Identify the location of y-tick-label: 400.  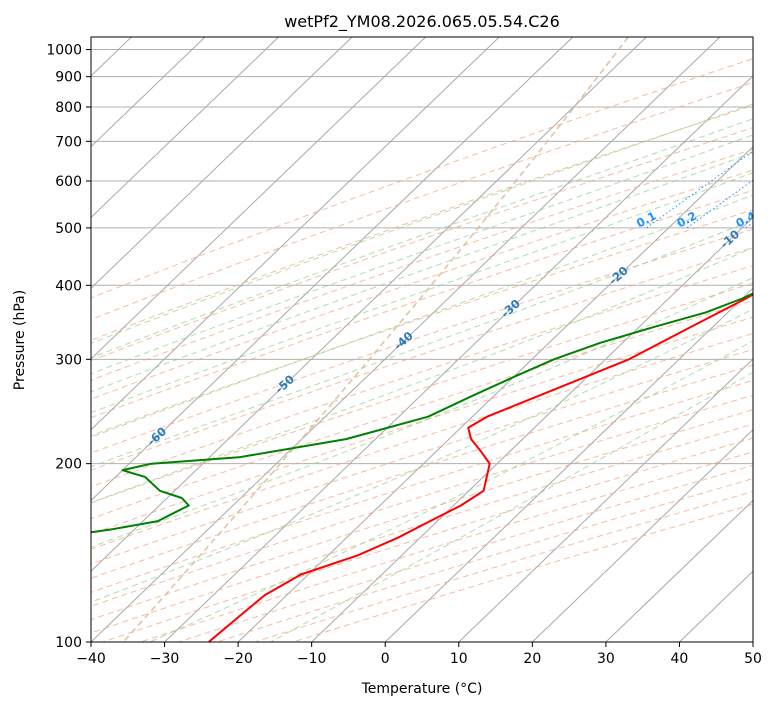
(68, 286).